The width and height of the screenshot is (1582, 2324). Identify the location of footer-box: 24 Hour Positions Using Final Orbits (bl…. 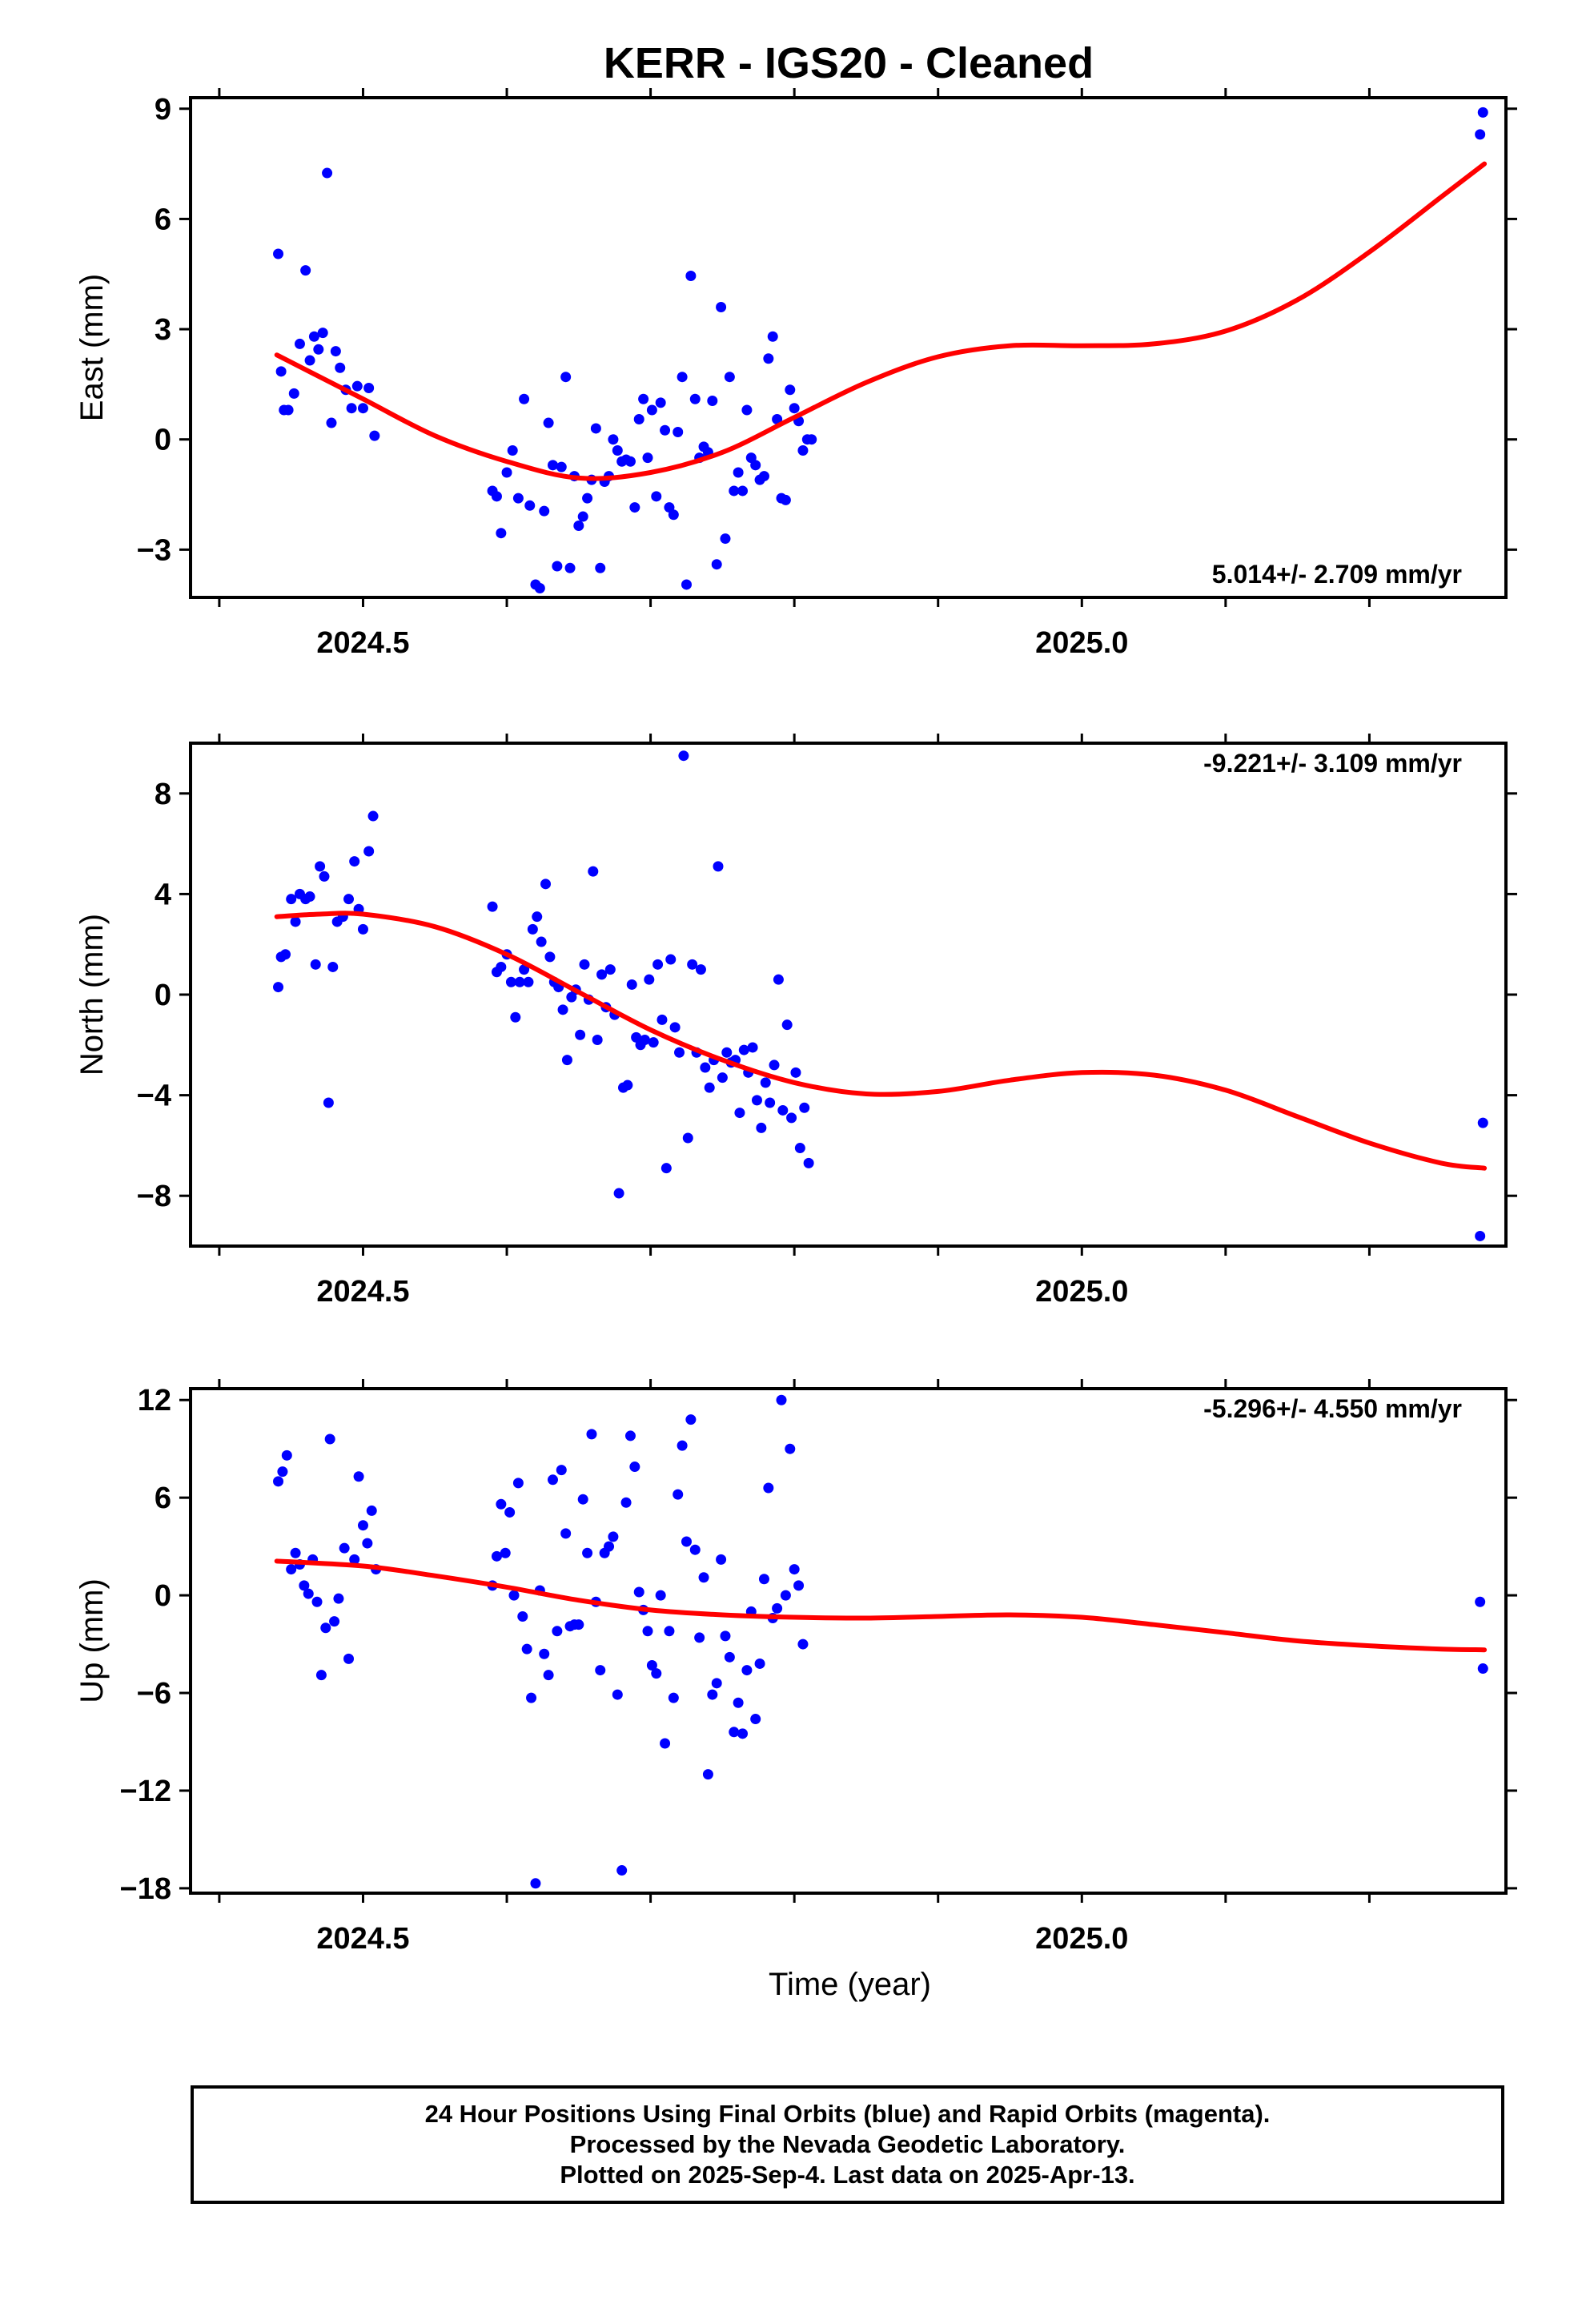
(847, 2144).